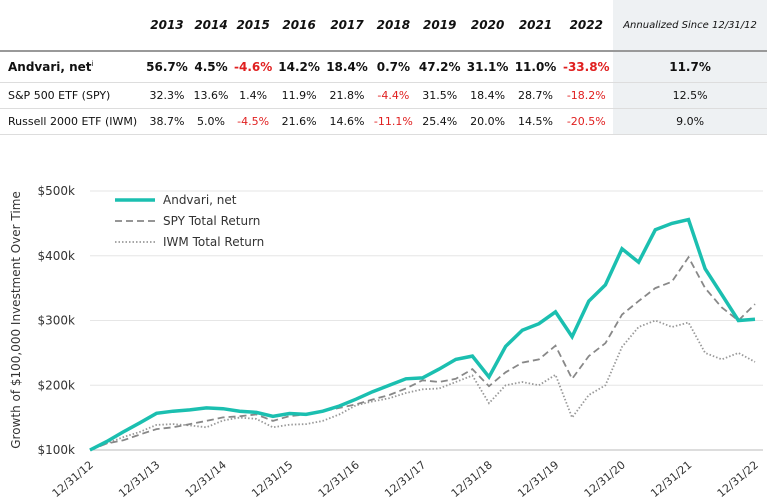  I want to click on y-tick-label: $500k, so click(57, 191).